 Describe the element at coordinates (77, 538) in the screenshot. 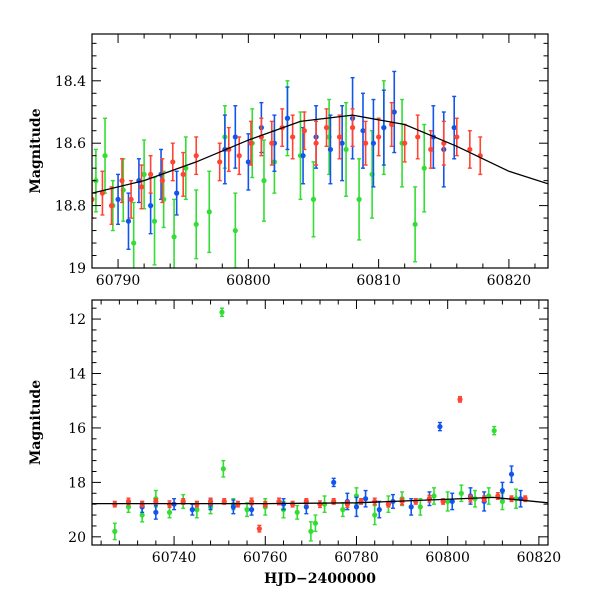

I see `y-tick-label: 20` at that location.